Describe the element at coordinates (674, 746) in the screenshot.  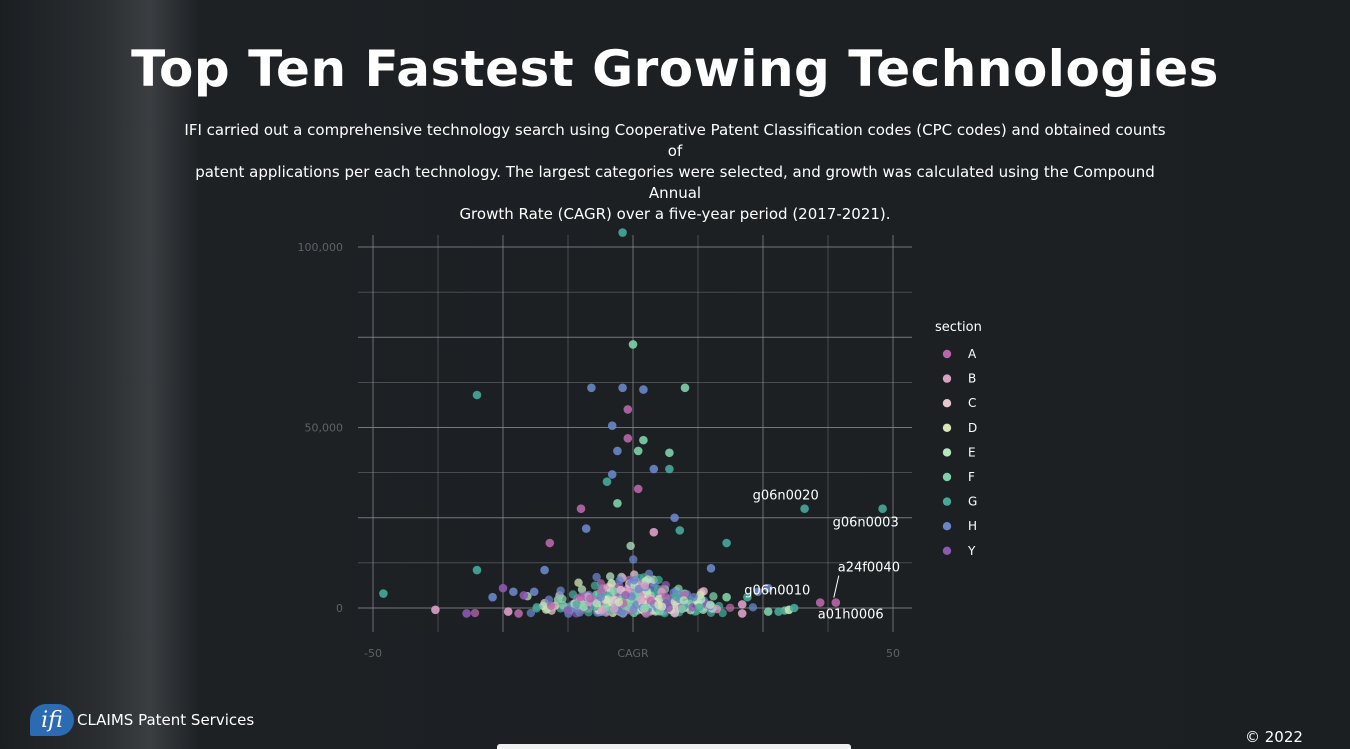
I see `scroll-indicator` at that location.